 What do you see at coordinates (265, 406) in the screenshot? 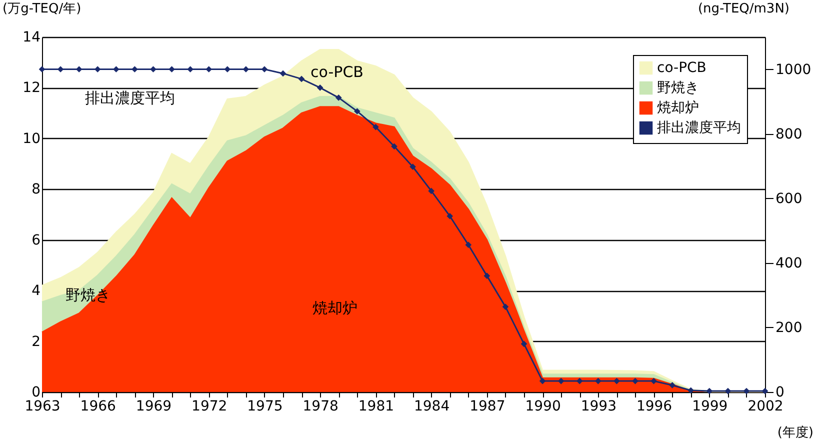
I see `x-tick-label: 1975` at bounding box center [265, 406].